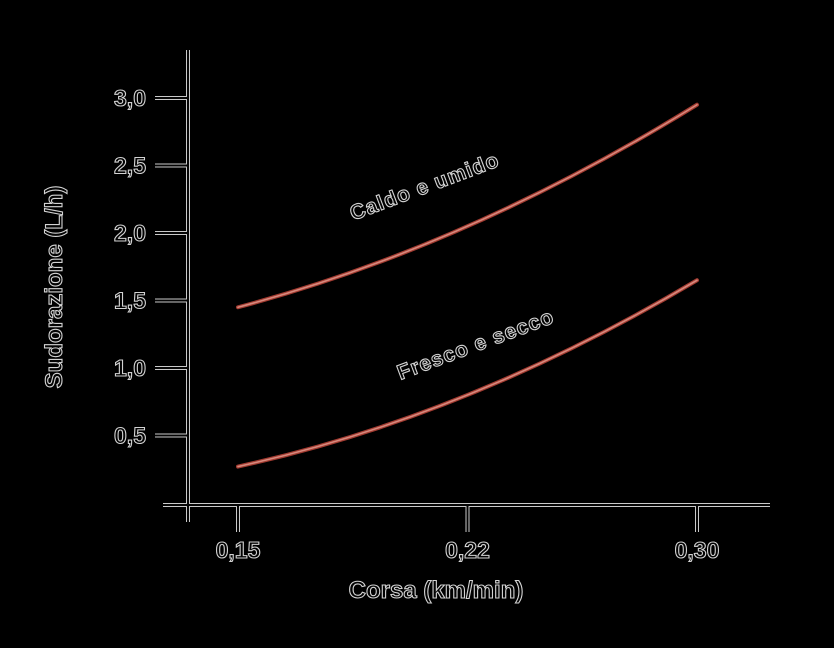  Describe the element at coordinates (238, 550) in the screenshot. I see `x-tick-label: 0,15` at that location.